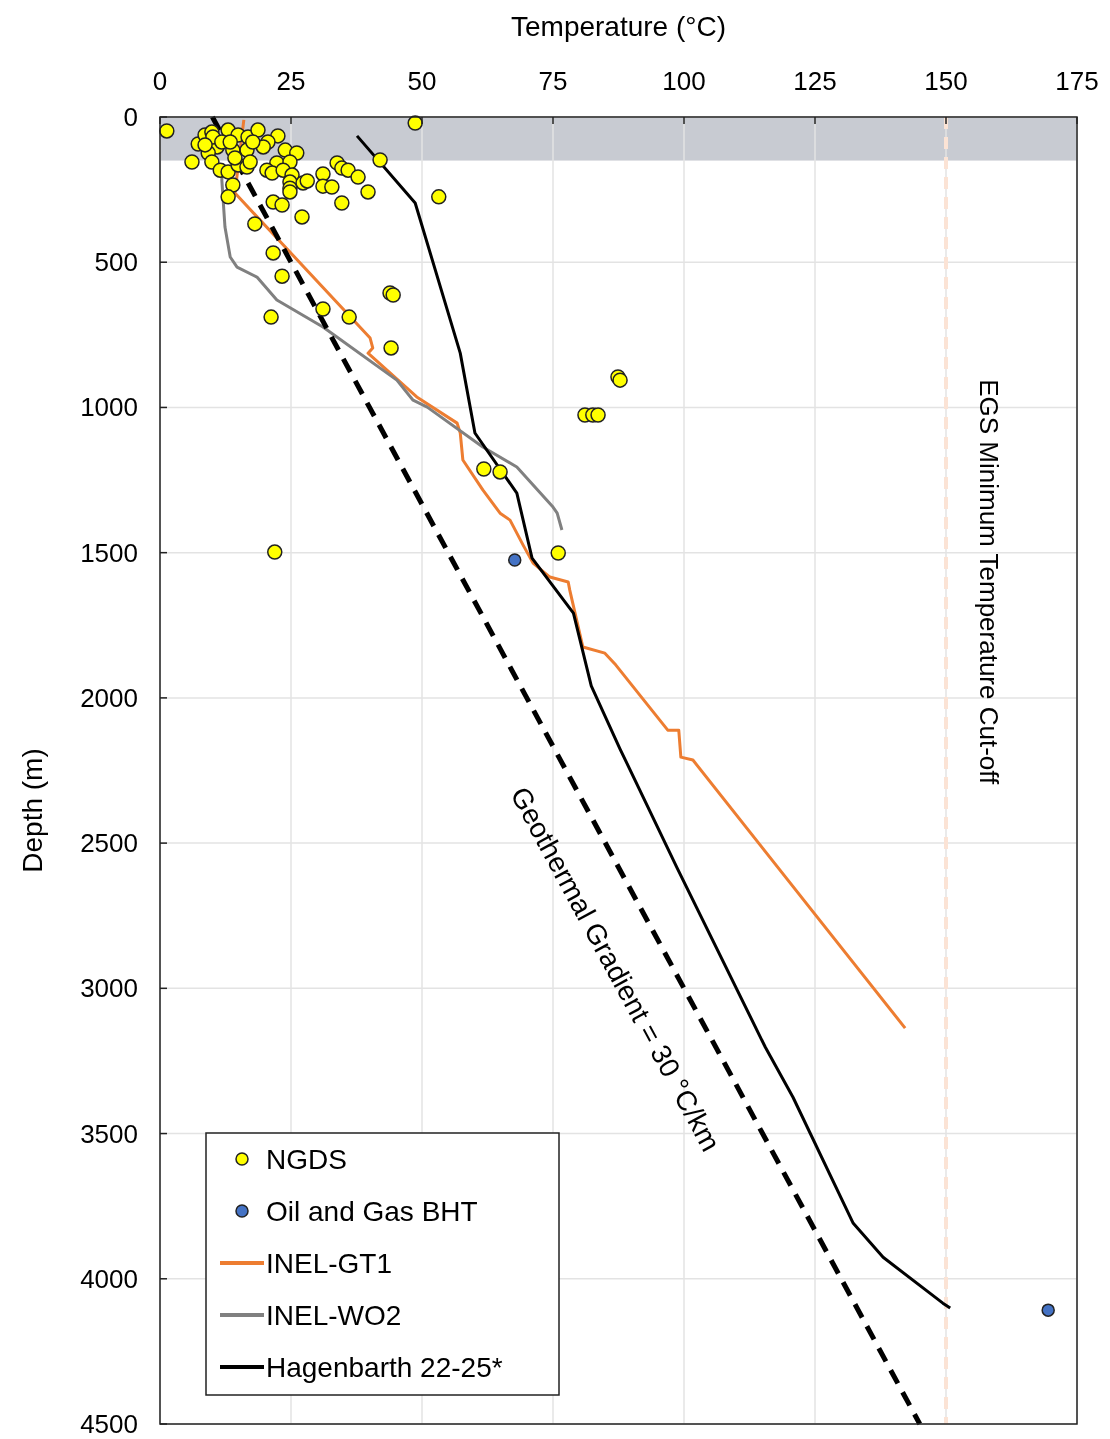 The width and height of the screenshot is (1110, 1439). Describe the element at coordinates (1077, 81) in the screenshot. I see `x-tick-label: 175` at that location.